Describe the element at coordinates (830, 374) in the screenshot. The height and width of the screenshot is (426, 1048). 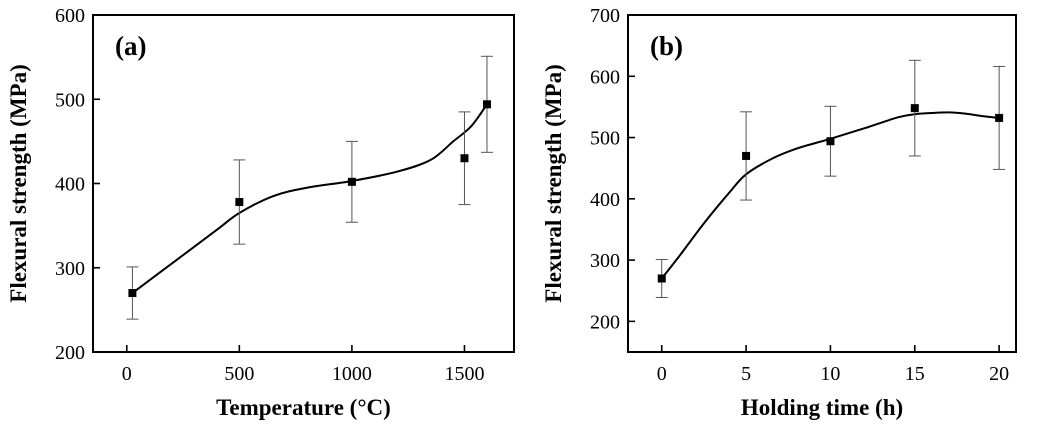
I see `x-tick-label: 10` at that location.